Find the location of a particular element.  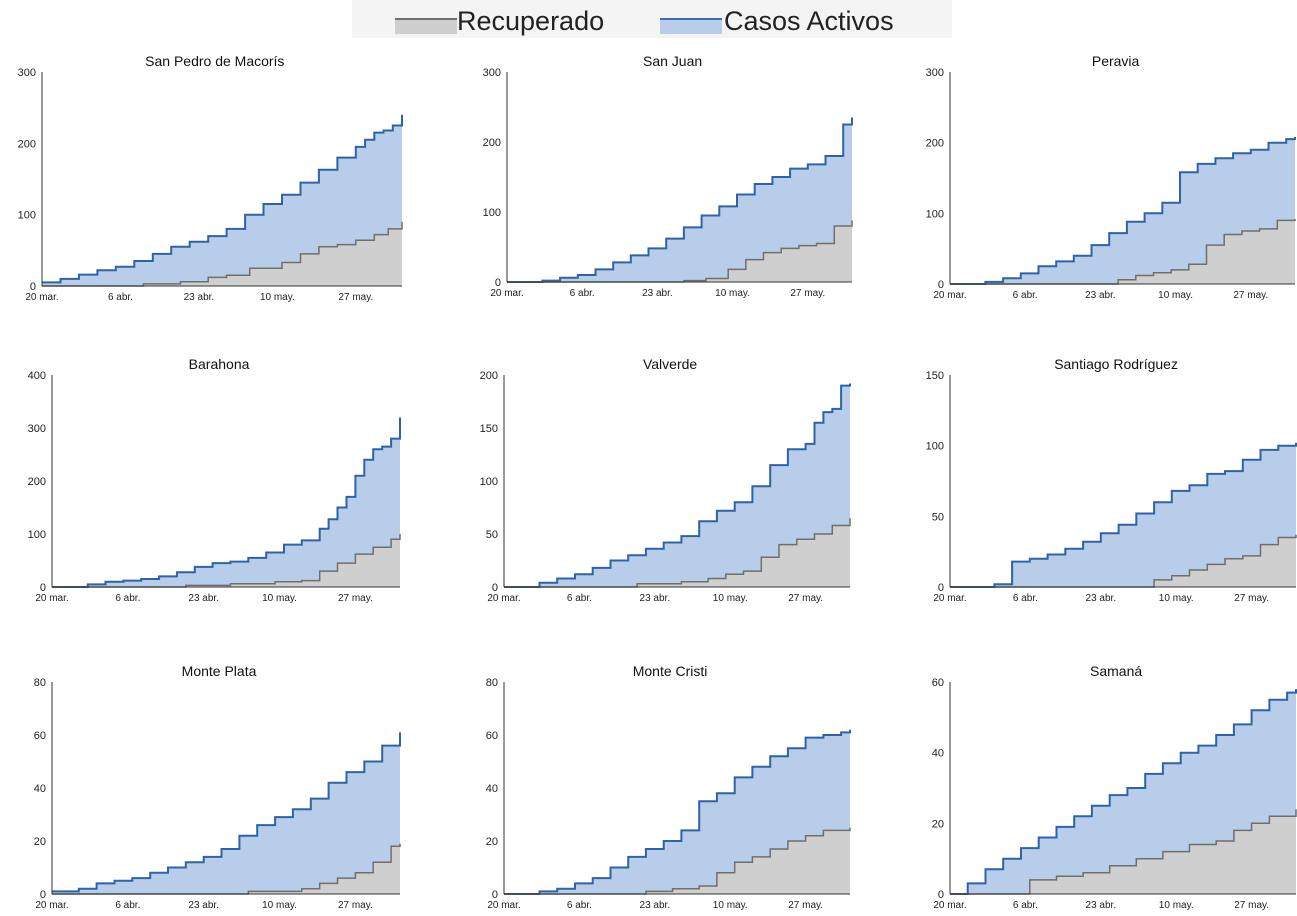

y-tick-label: 200 is located at coordinates (37, 482).